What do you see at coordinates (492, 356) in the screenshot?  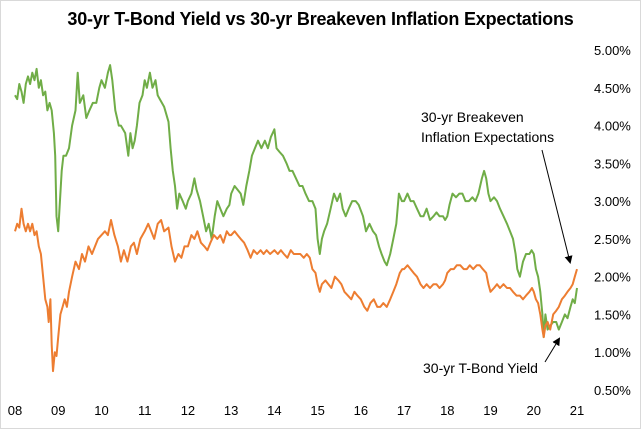 I see `tbond-annotation: 30-yr T-Bond Yield` at bounding box center [492, 356].